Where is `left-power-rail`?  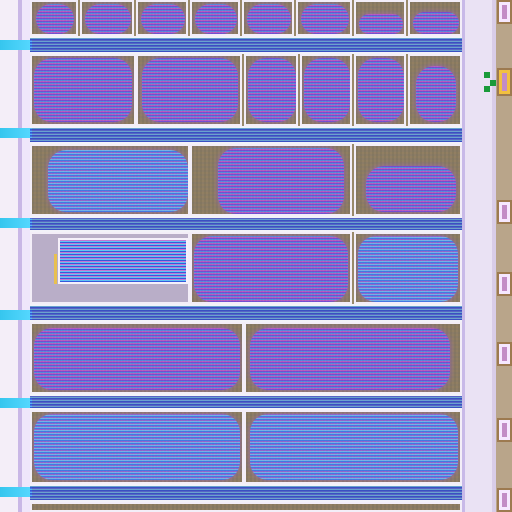
left-power-rail is located at coordinates (16, 256).